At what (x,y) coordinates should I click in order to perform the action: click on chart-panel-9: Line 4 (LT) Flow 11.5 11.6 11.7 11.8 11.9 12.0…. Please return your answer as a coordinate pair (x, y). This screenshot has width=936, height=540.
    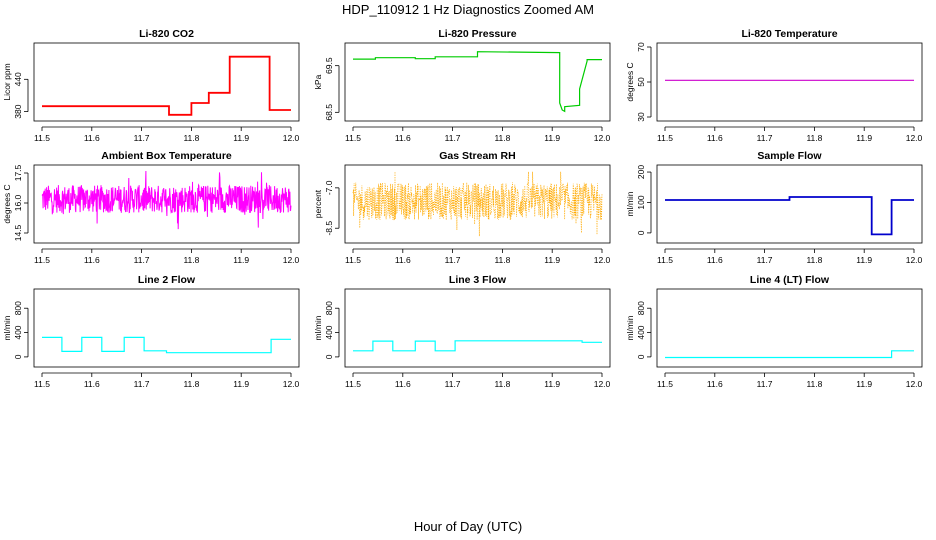
    Looking at the image, I should click on (774, 331).